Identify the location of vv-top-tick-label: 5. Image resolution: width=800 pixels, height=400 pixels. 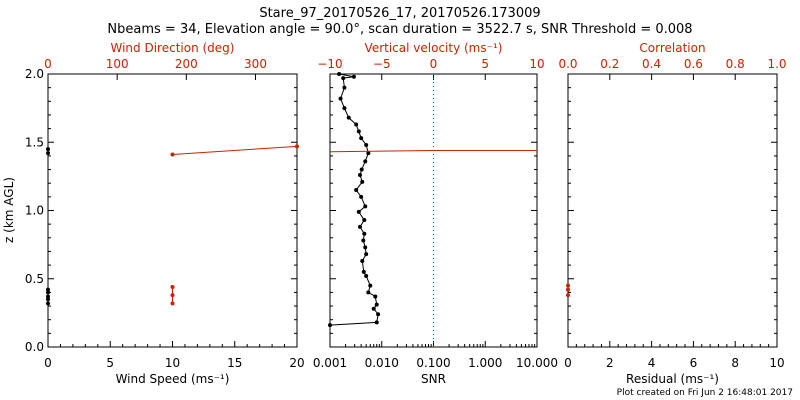
(485, 64).